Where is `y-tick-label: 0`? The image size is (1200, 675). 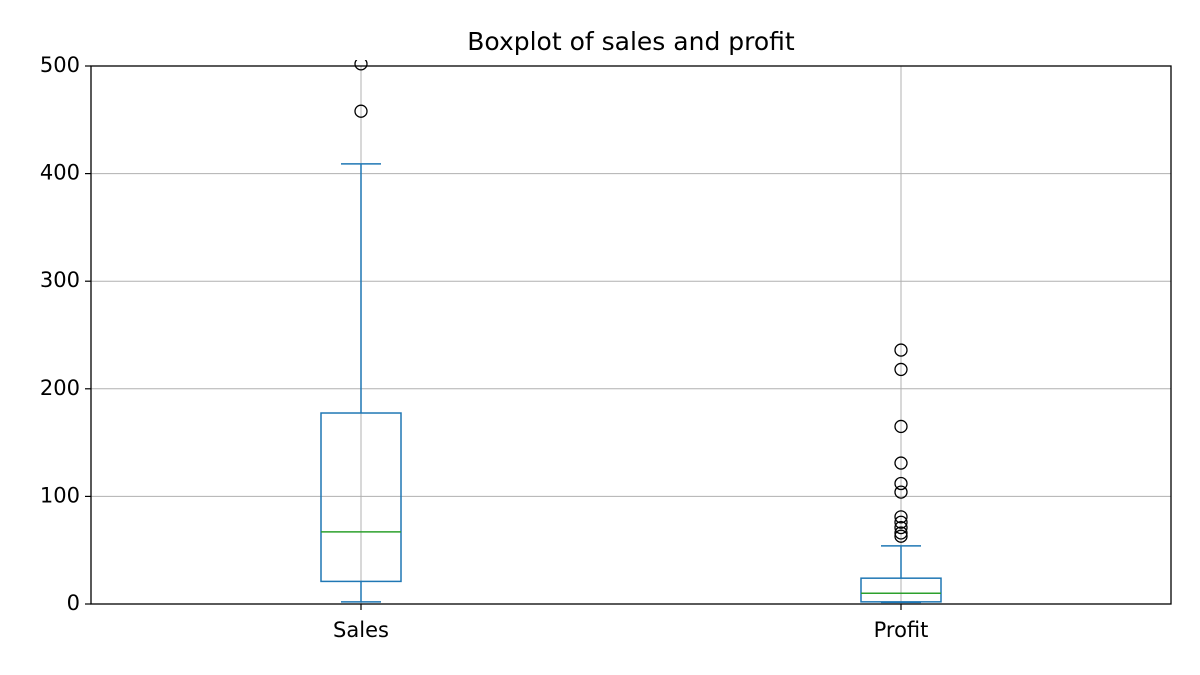 y-tick-label: 0 is located at coordinates (73, 603).